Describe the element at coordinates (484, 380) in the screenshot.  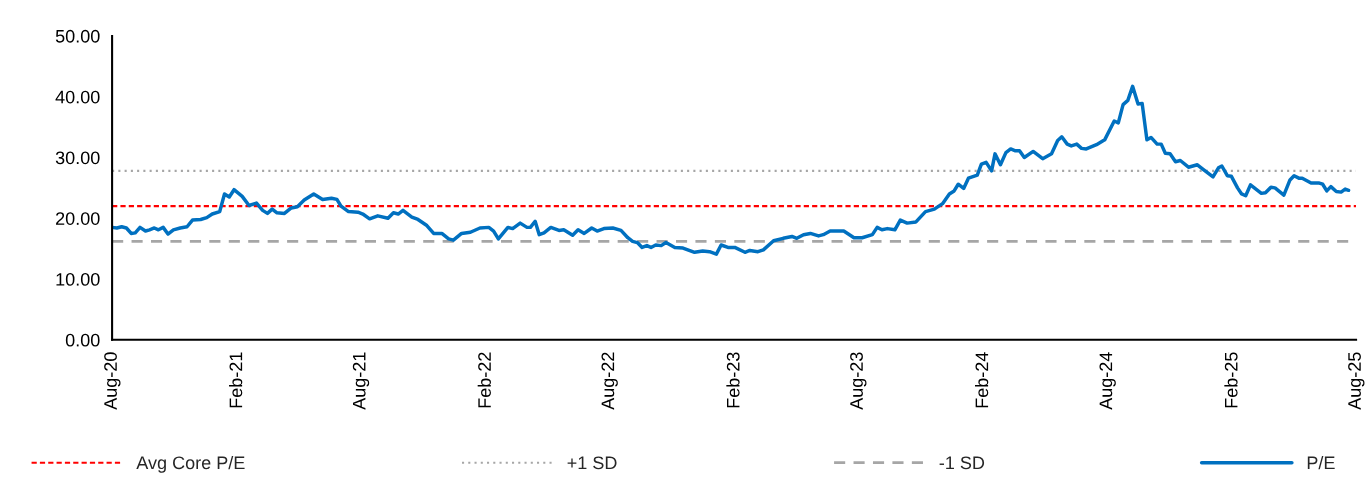
I see `x-tick-label: Feb-22` at that location.